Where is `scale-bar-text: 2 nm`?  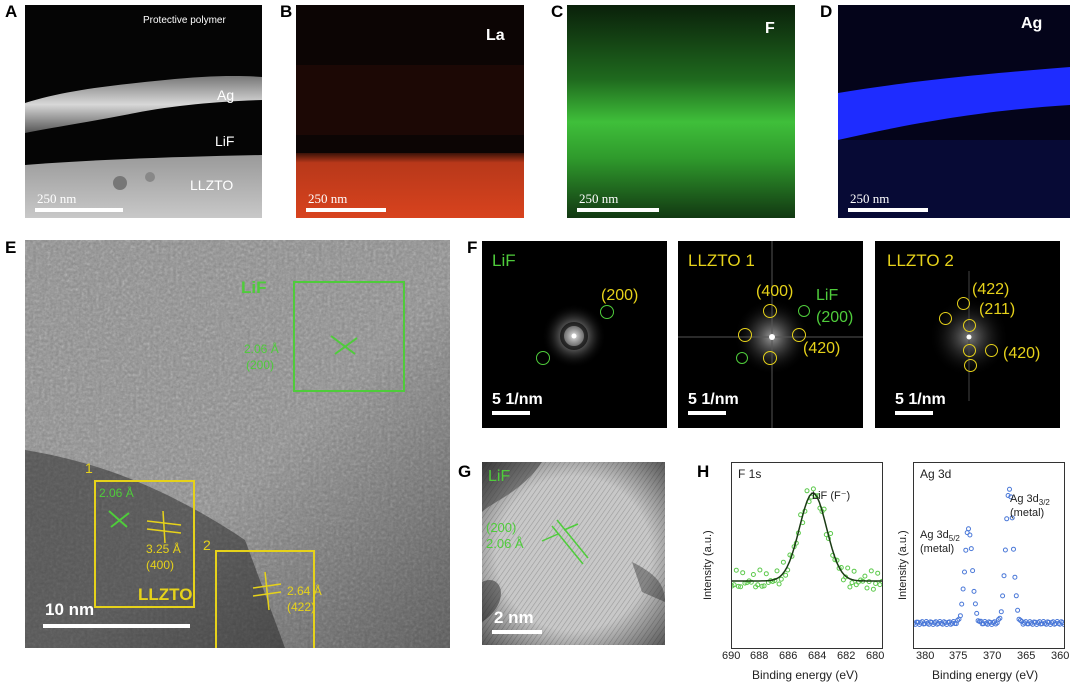
scale-bar-text: 2 nm is located at coordinates (514, 617).